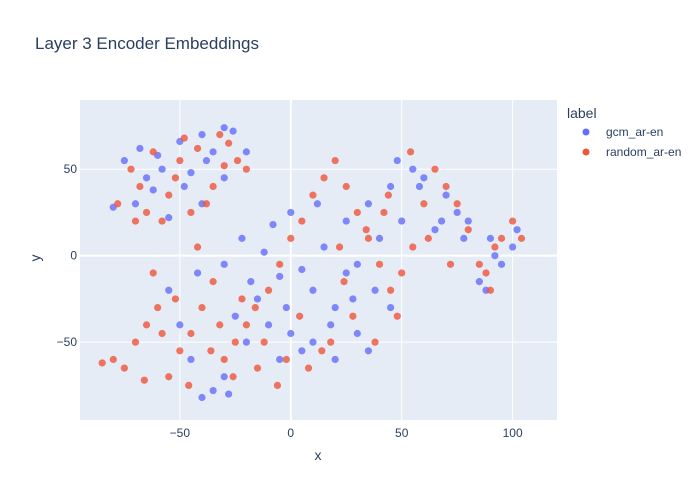 This screenshot has height=500, width=700. I want to click on y-tick-label: 0, so click(73, 256).